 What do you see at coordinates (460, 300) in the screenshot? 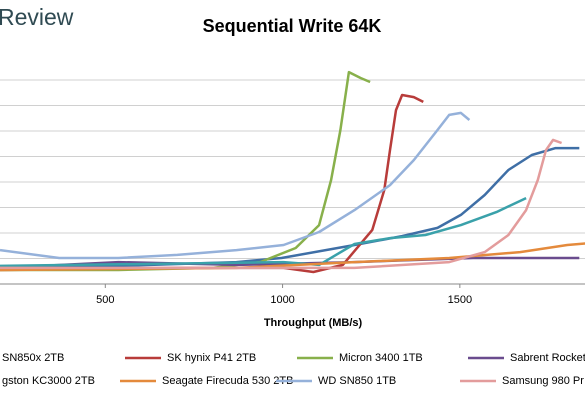
I see `x-tick-label: 1500` at bounding box center [460, 300].